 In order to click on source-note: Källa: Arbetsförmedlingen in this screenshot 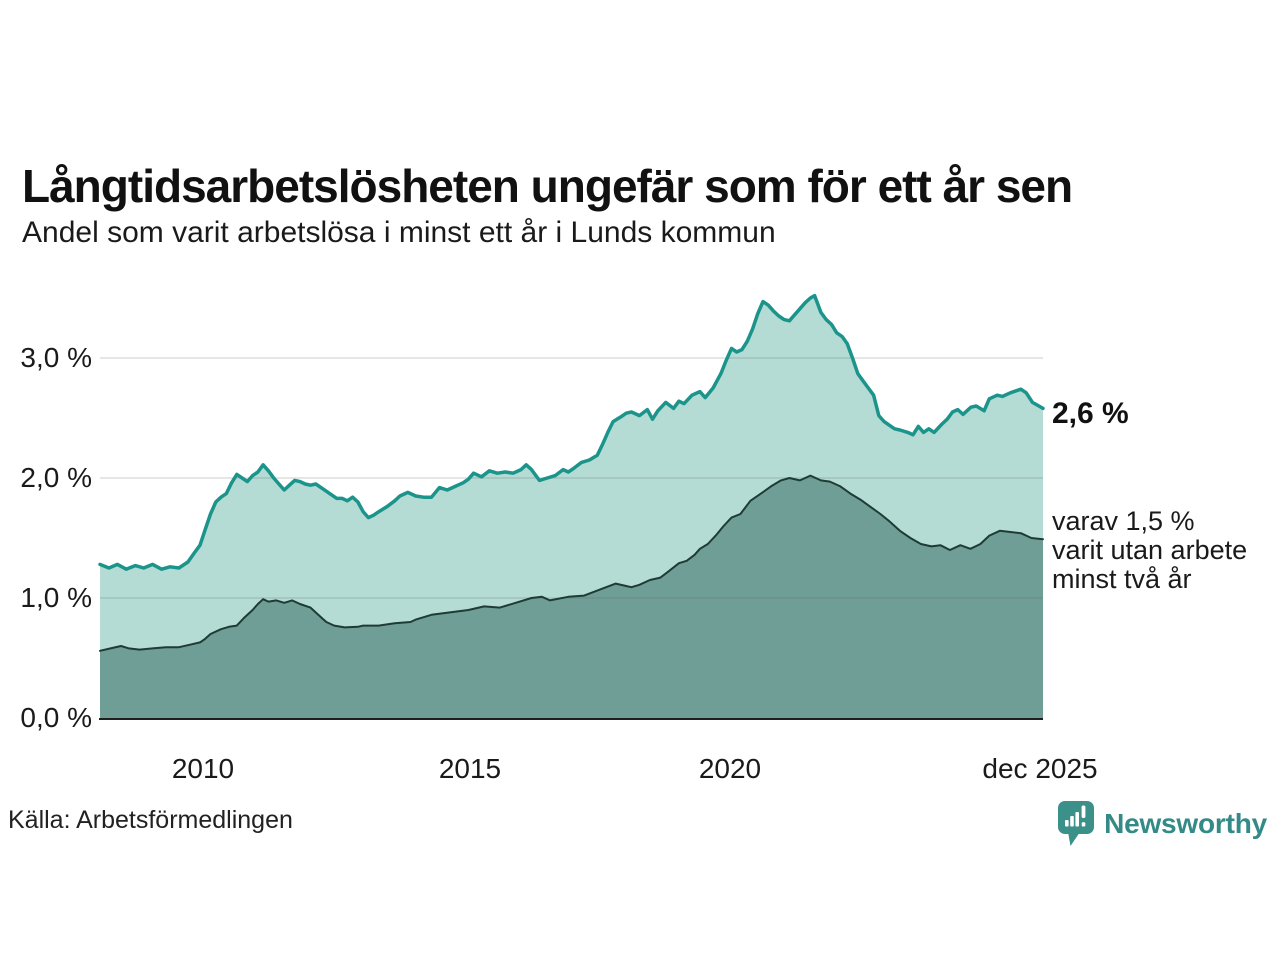, I will do `click(150, 820)`.